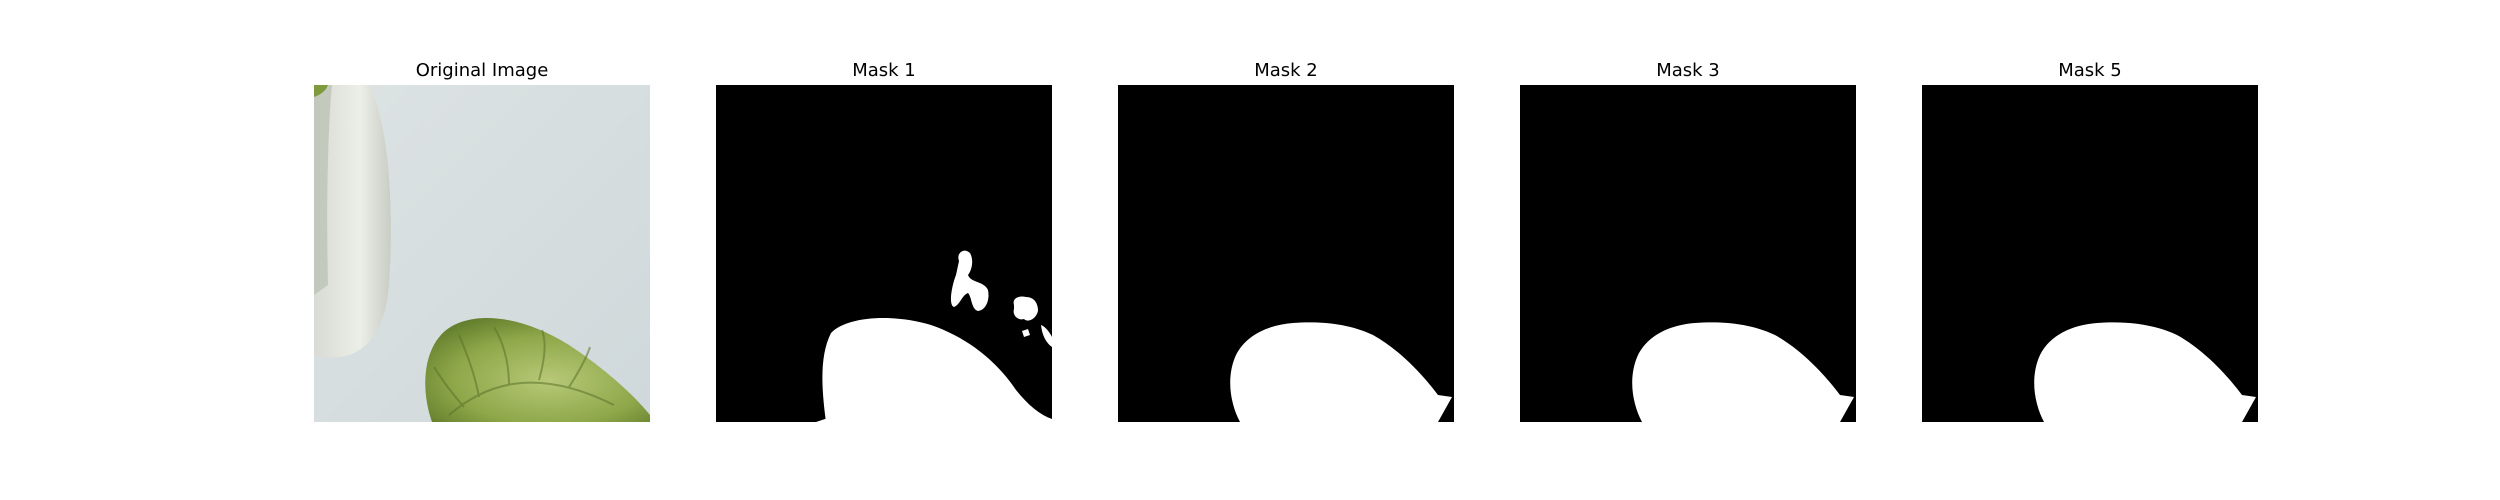  I want to click on mask-2-image, so click(1286, 253).